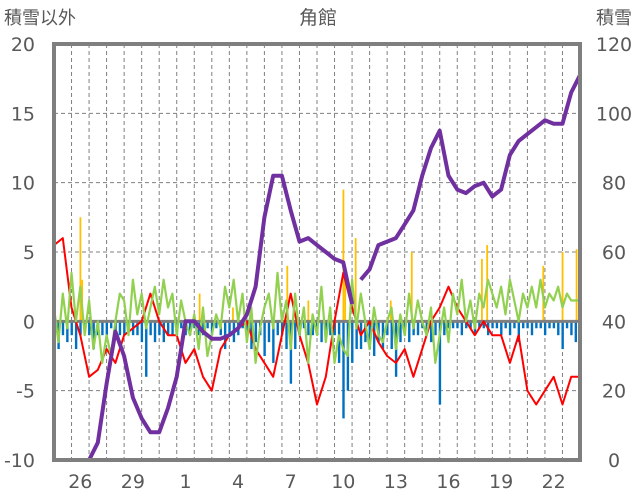 The width and height of the screenshot is (636, 501). I want to click on right-tick-label: 20, so click(614, 392).